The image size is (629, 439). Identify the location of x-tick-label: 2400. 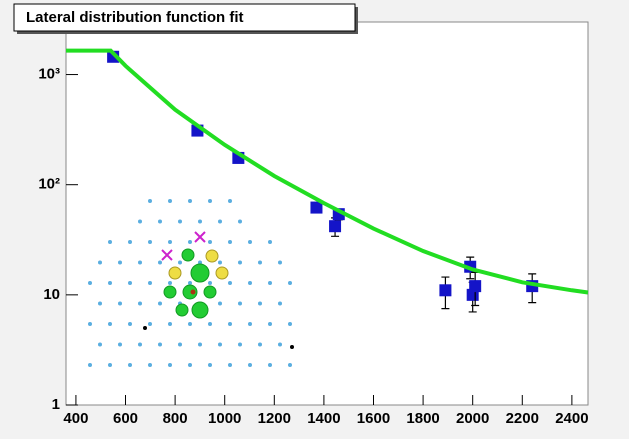
(571, 418).